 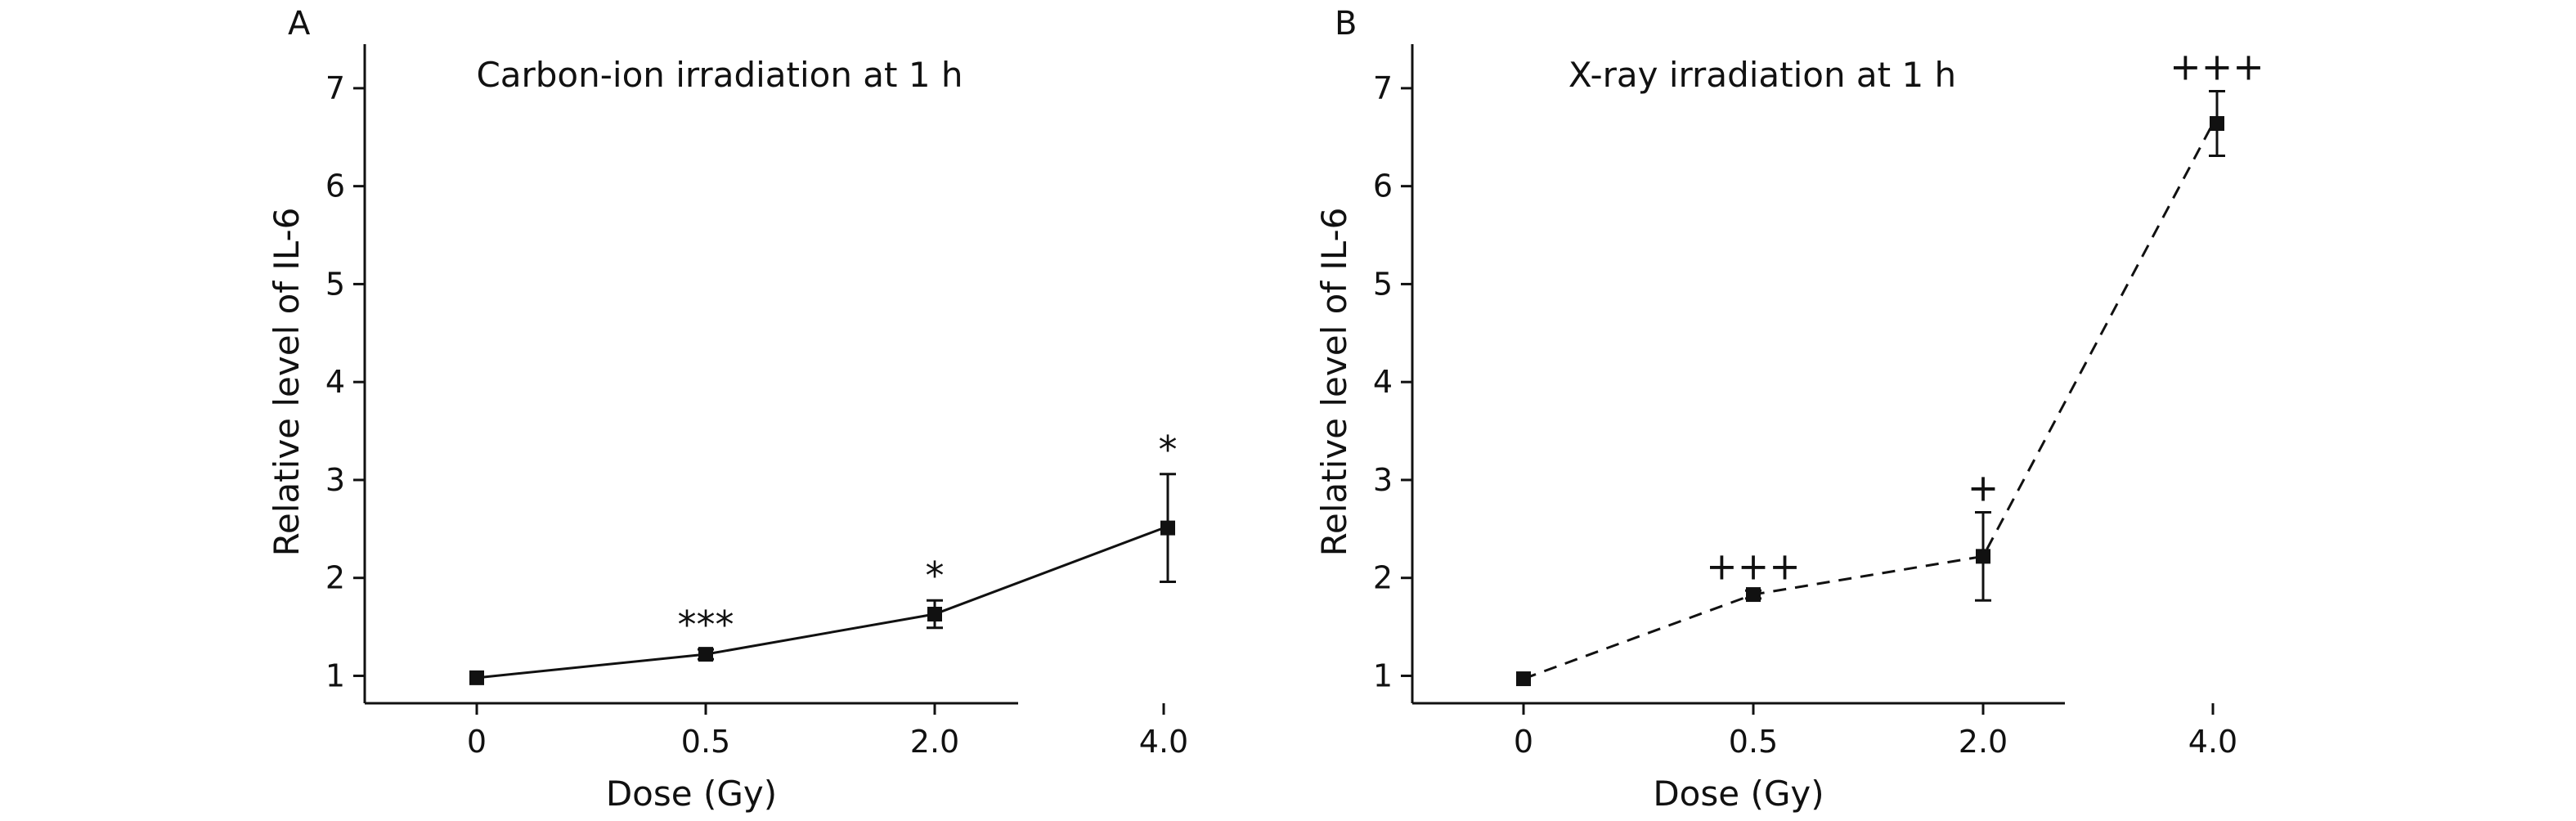 I want to click on panel-label: B, so click(x=1346, y=24).